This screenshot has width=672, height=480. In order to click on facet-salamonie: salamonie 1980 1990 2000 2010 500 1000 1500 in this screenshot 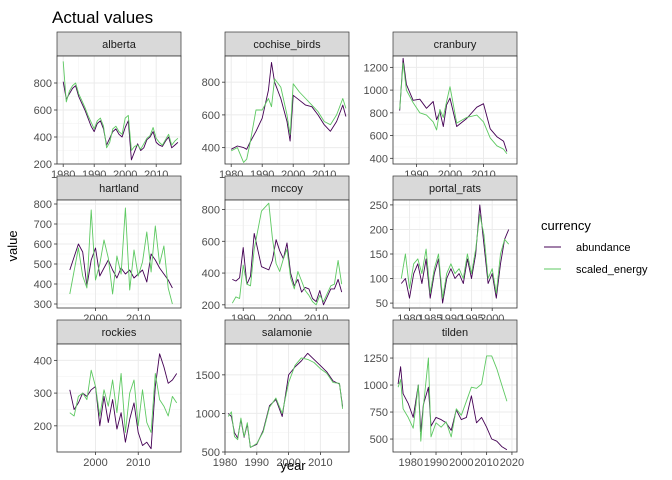, I will do `click(273, 394)`.